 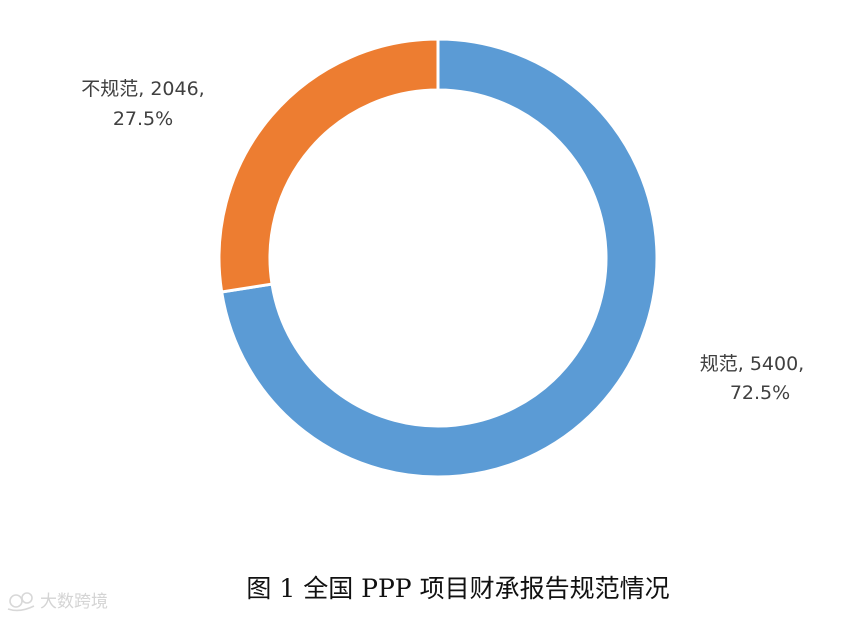 What do you see at coordinates (752, 364) in the screenshot?
I see `slice-label-0-line1: 规范, 5400,` at bounding box center [752, 364].